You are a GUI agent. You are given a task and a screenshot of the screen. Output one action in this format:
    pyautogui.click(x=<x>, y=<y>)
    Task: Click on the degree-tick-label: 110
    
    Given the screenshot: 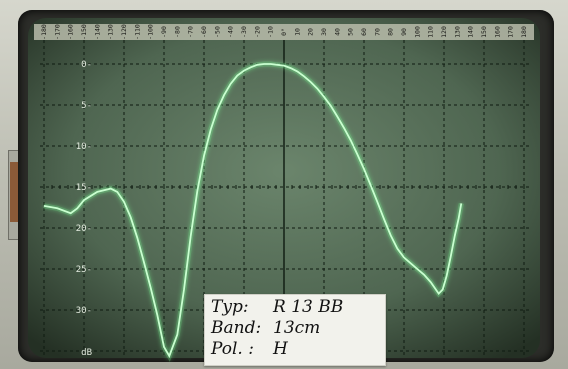 What is the action you would take?
    pyautogui.click(x=431, y=32)
    